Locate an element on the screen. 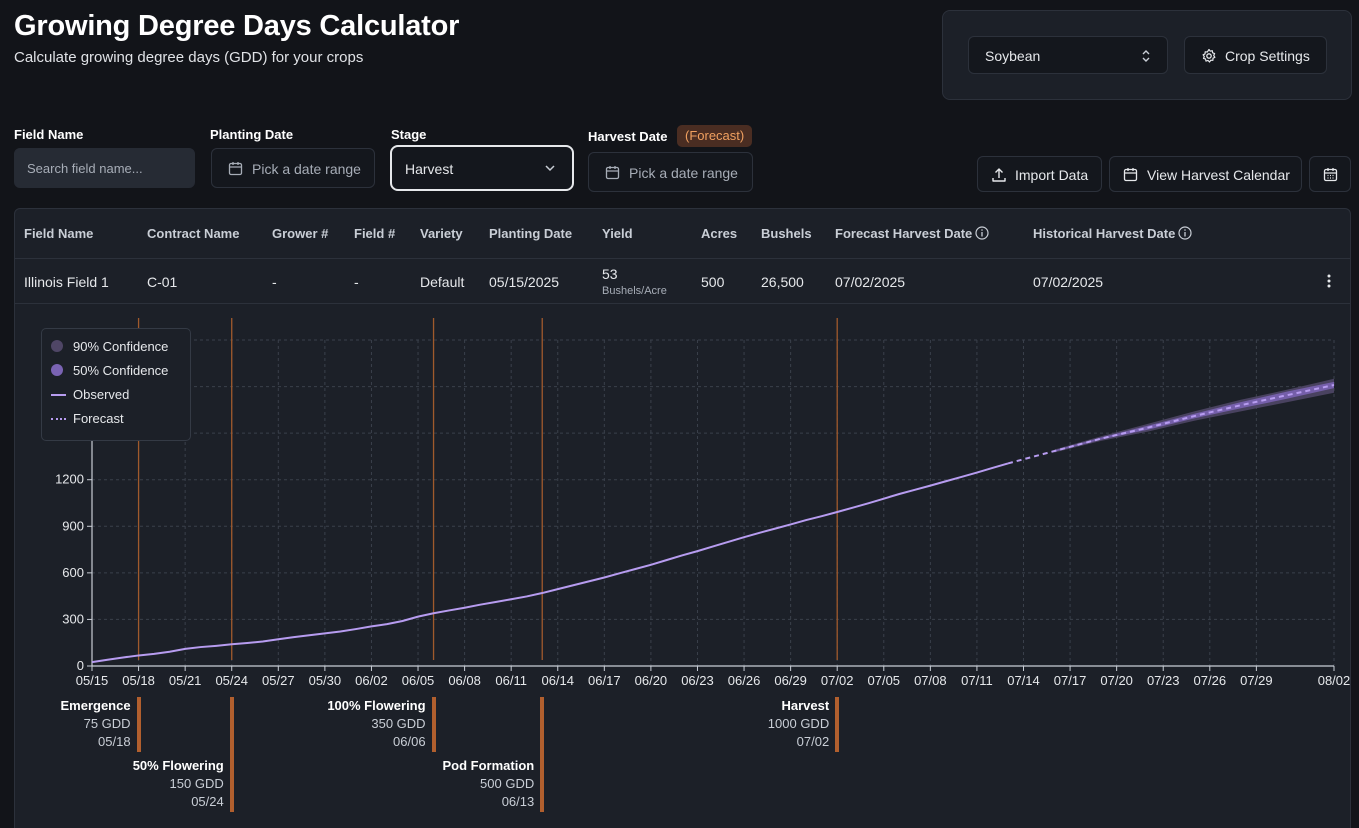 This screenshot has height=828, width=1359. header-historical-harvest-date: Historical Harvest Date is located at coordinates (1112, 233).